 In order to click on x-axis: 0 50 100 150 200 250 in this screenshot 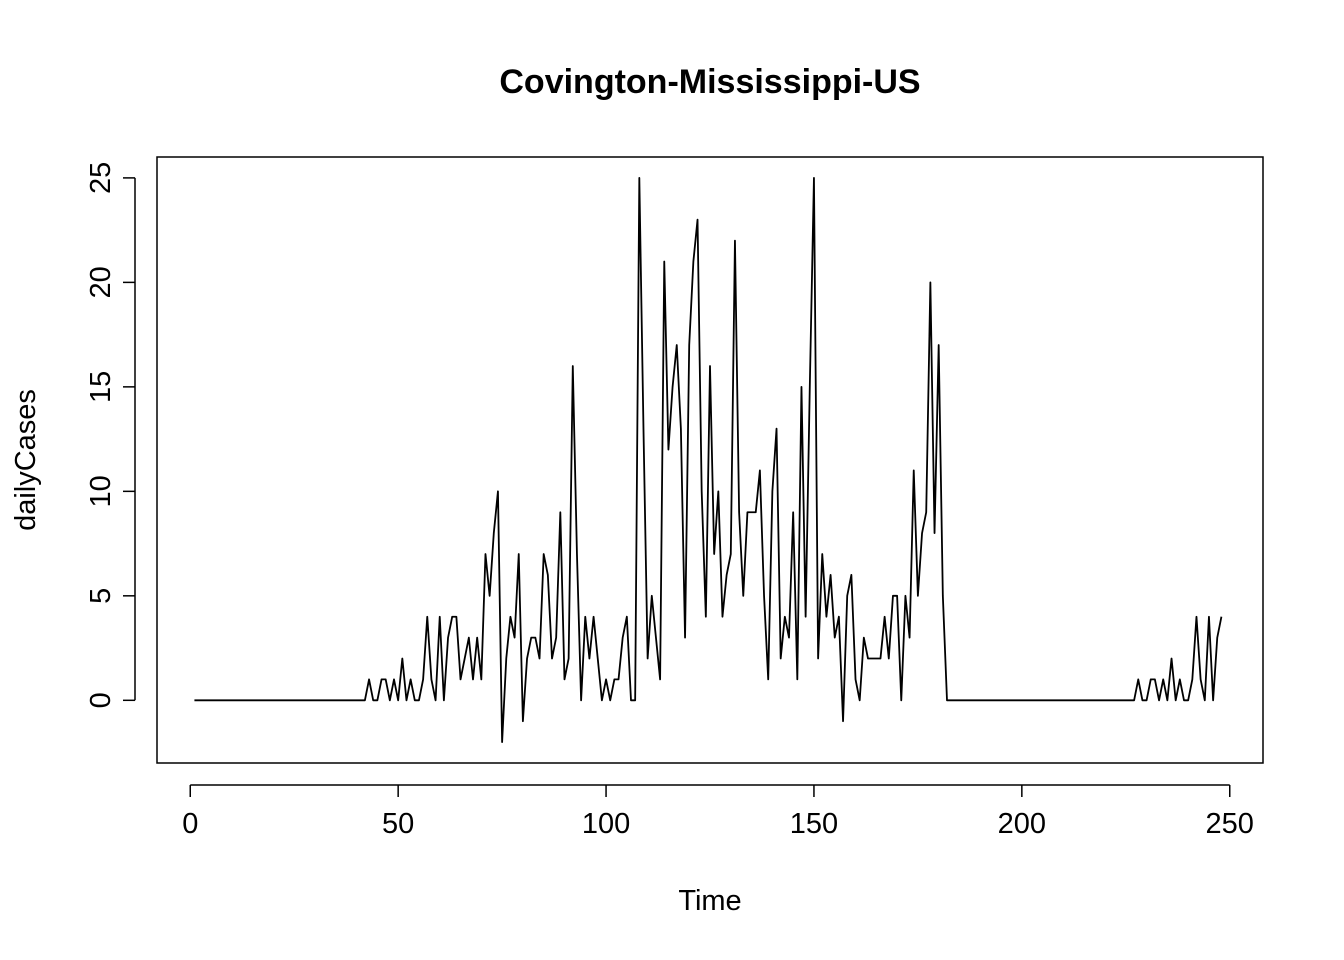, I will do `click(718, 812)`.